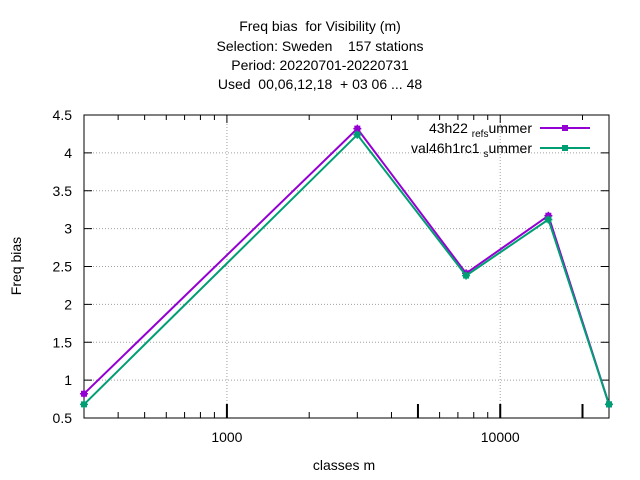 Image resolution: width=640 pixels, height=480 pixels. I want to click on x-tick-label: 1000, so click(226, 437).